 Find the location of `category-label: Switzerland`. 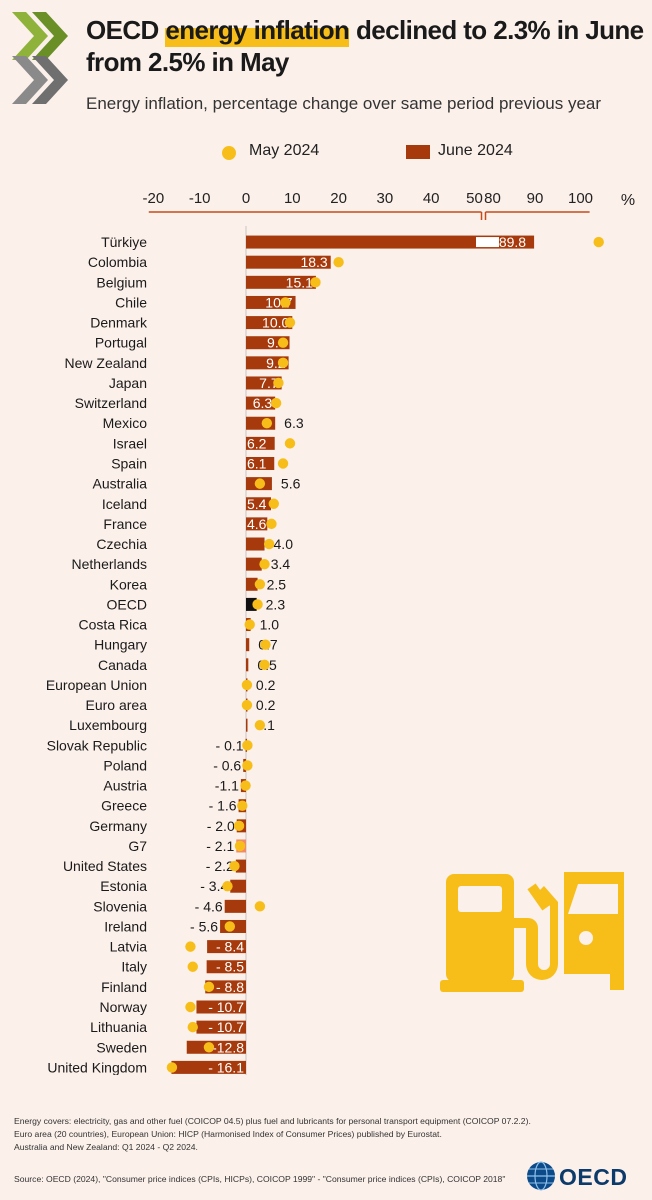

category-label: Switzerland is located at coordinates (111, 403).